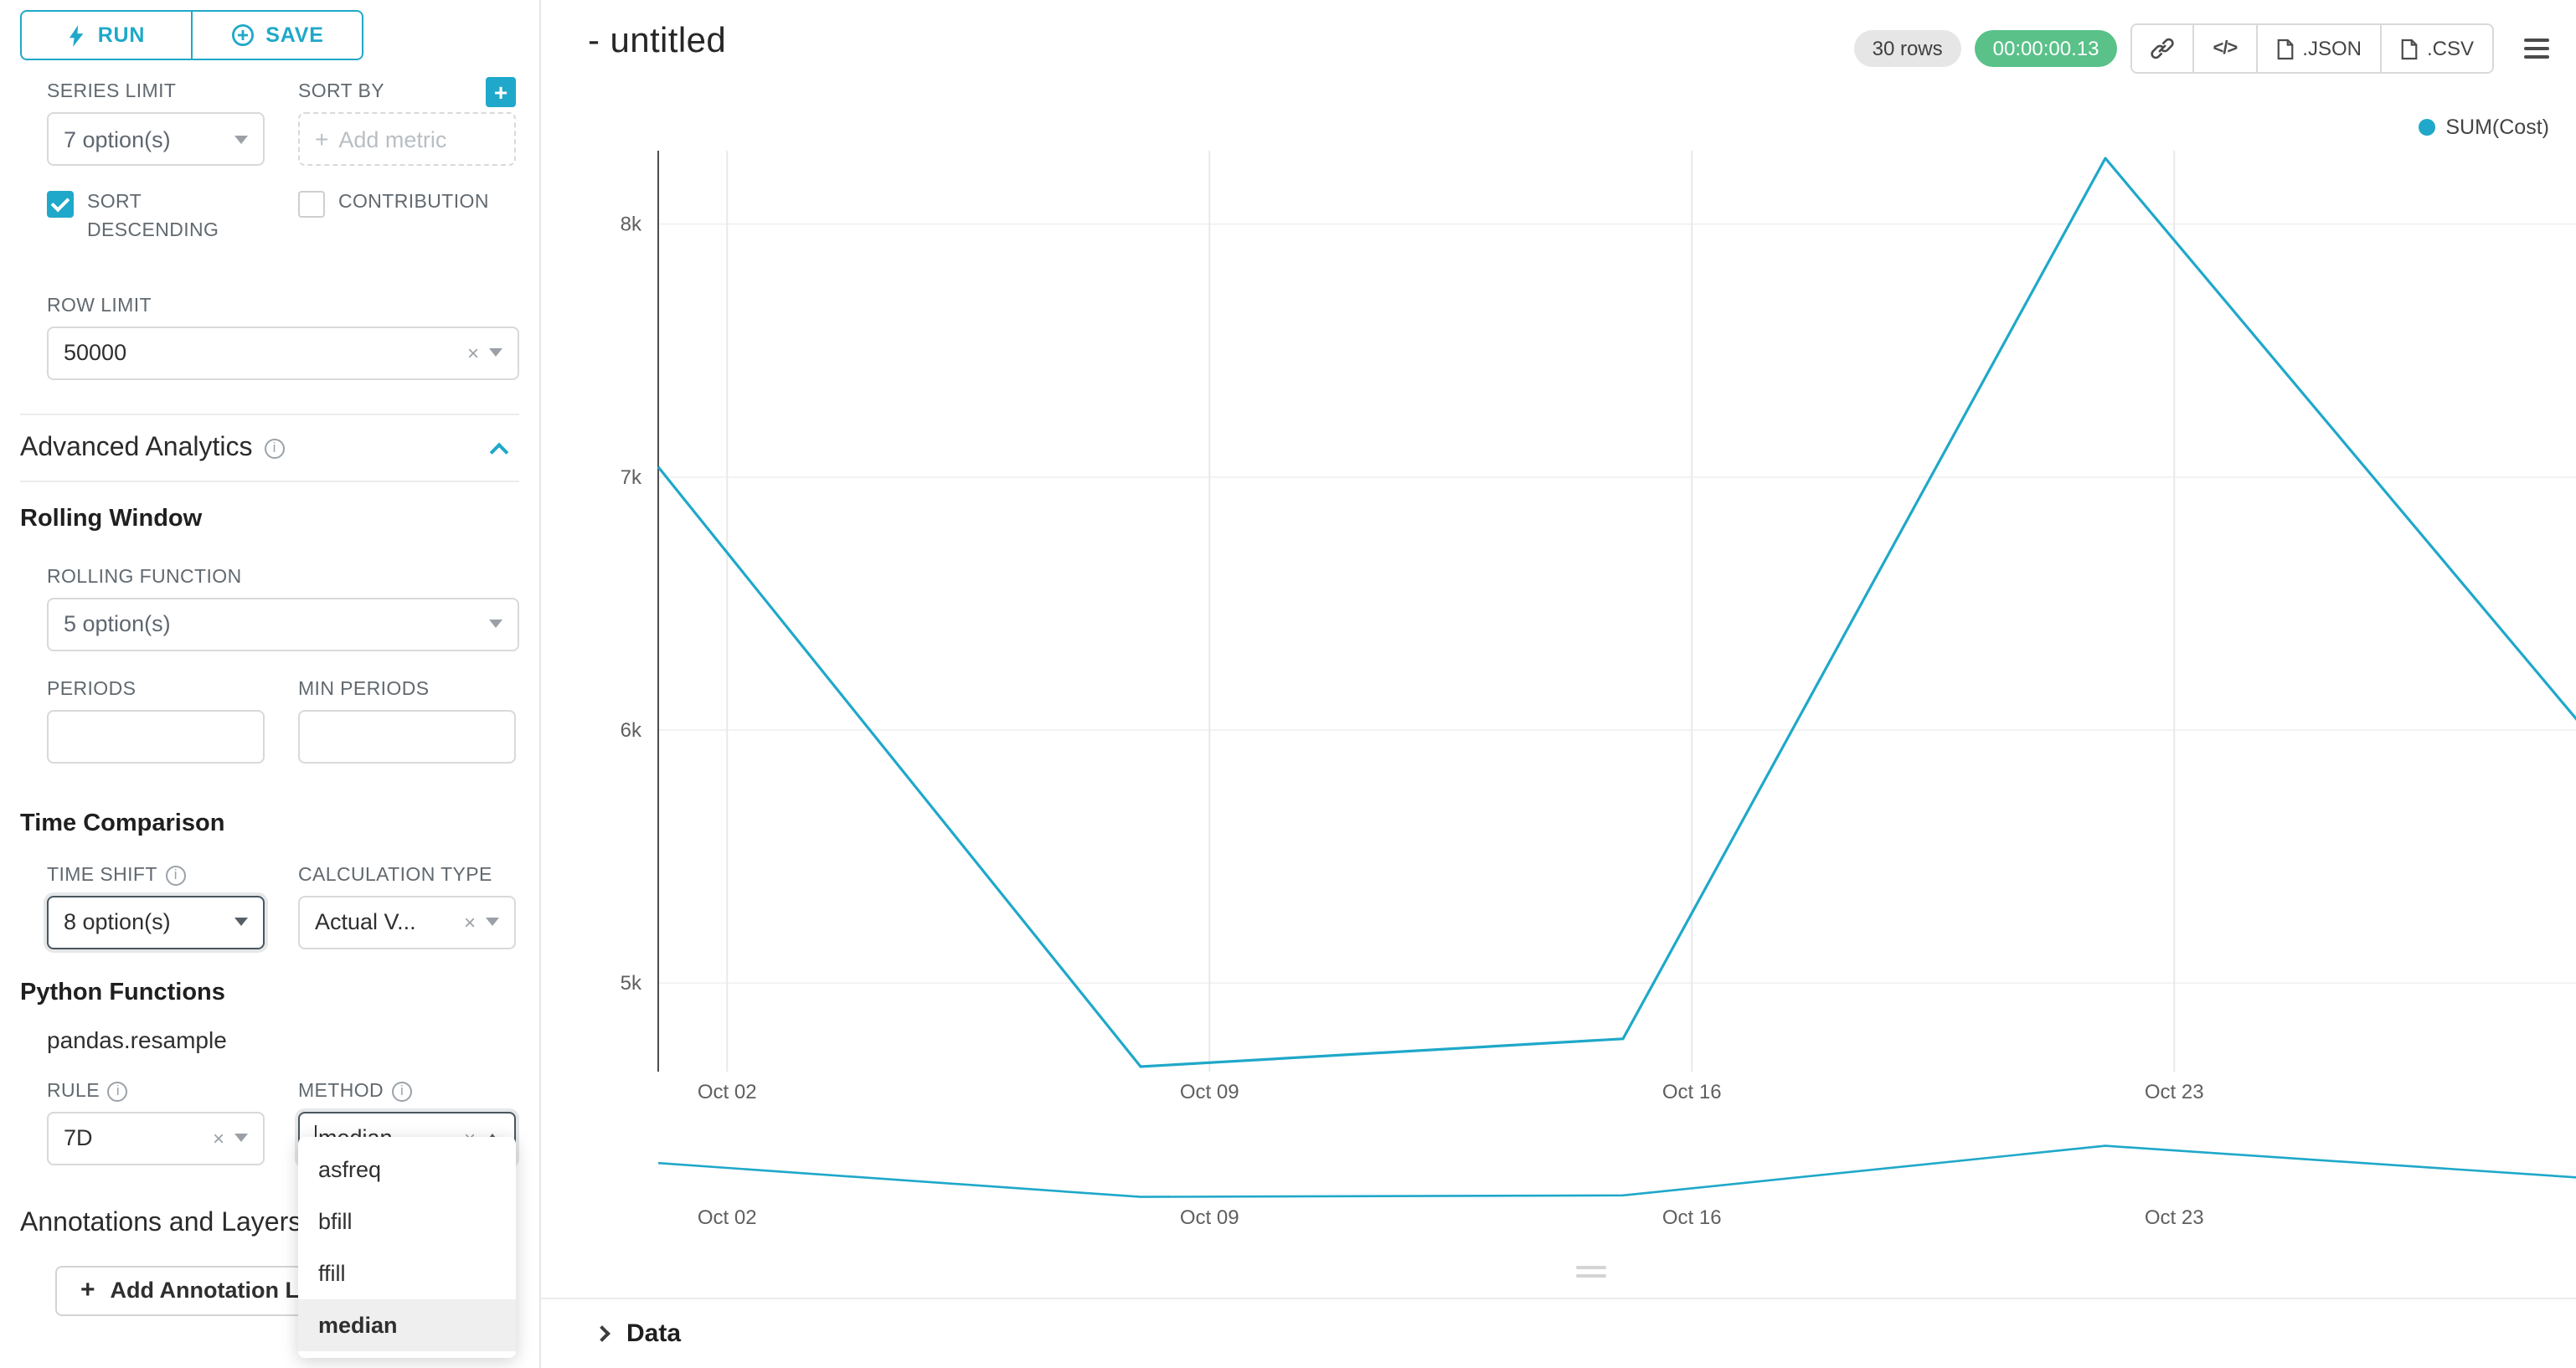 The height and width of the screenshot is (1368, 2576). I want to click on save-icon, so click(243, 35).